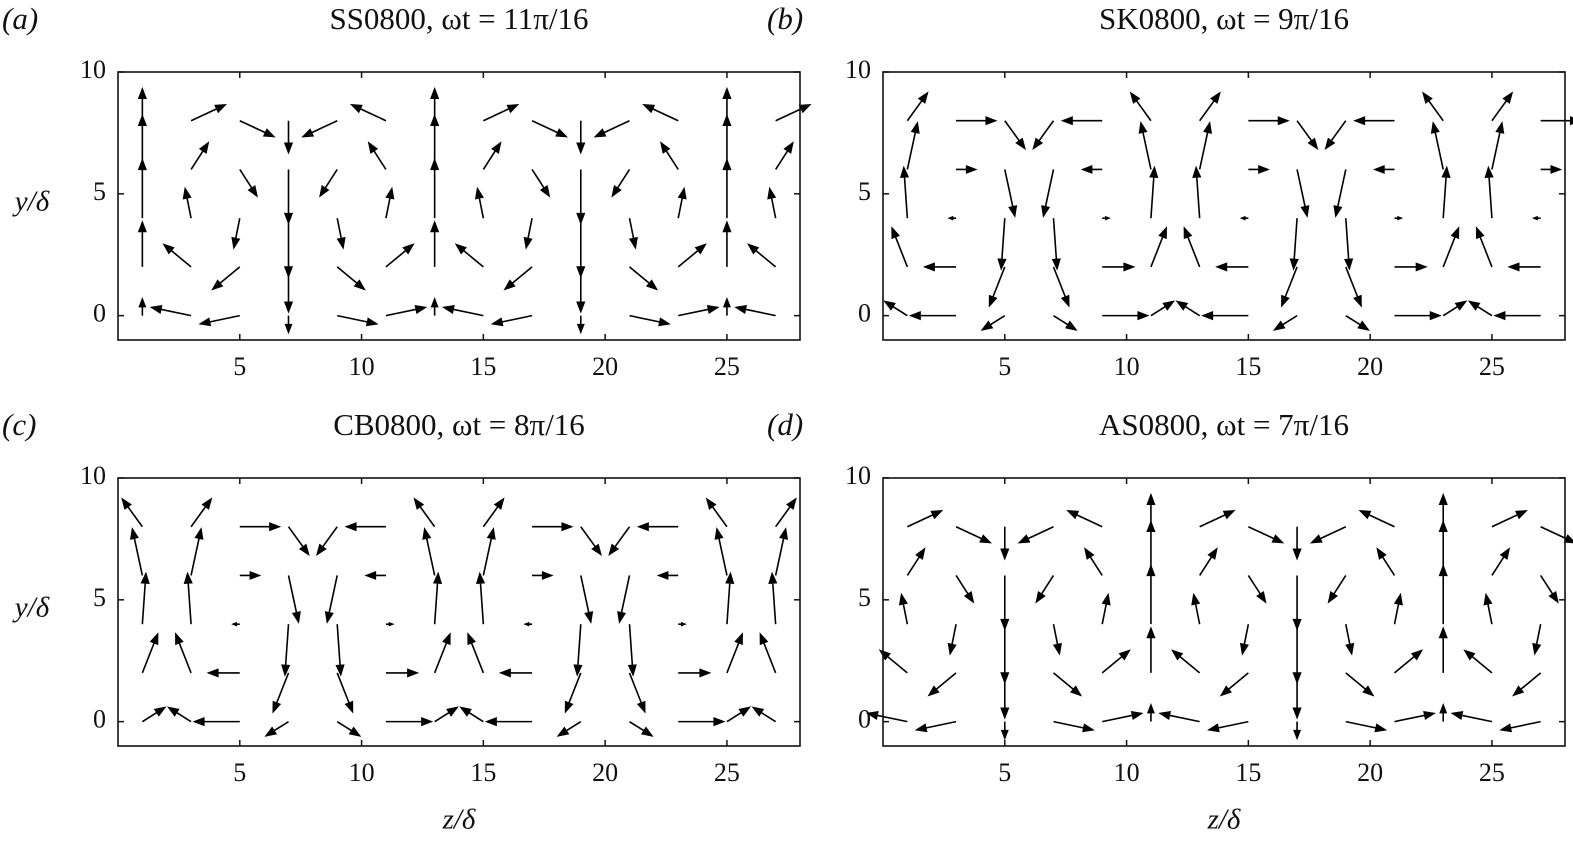 This screenshot has height=846, width=1573. I want to click on x-tick-label: 5, so click(1004, 772).